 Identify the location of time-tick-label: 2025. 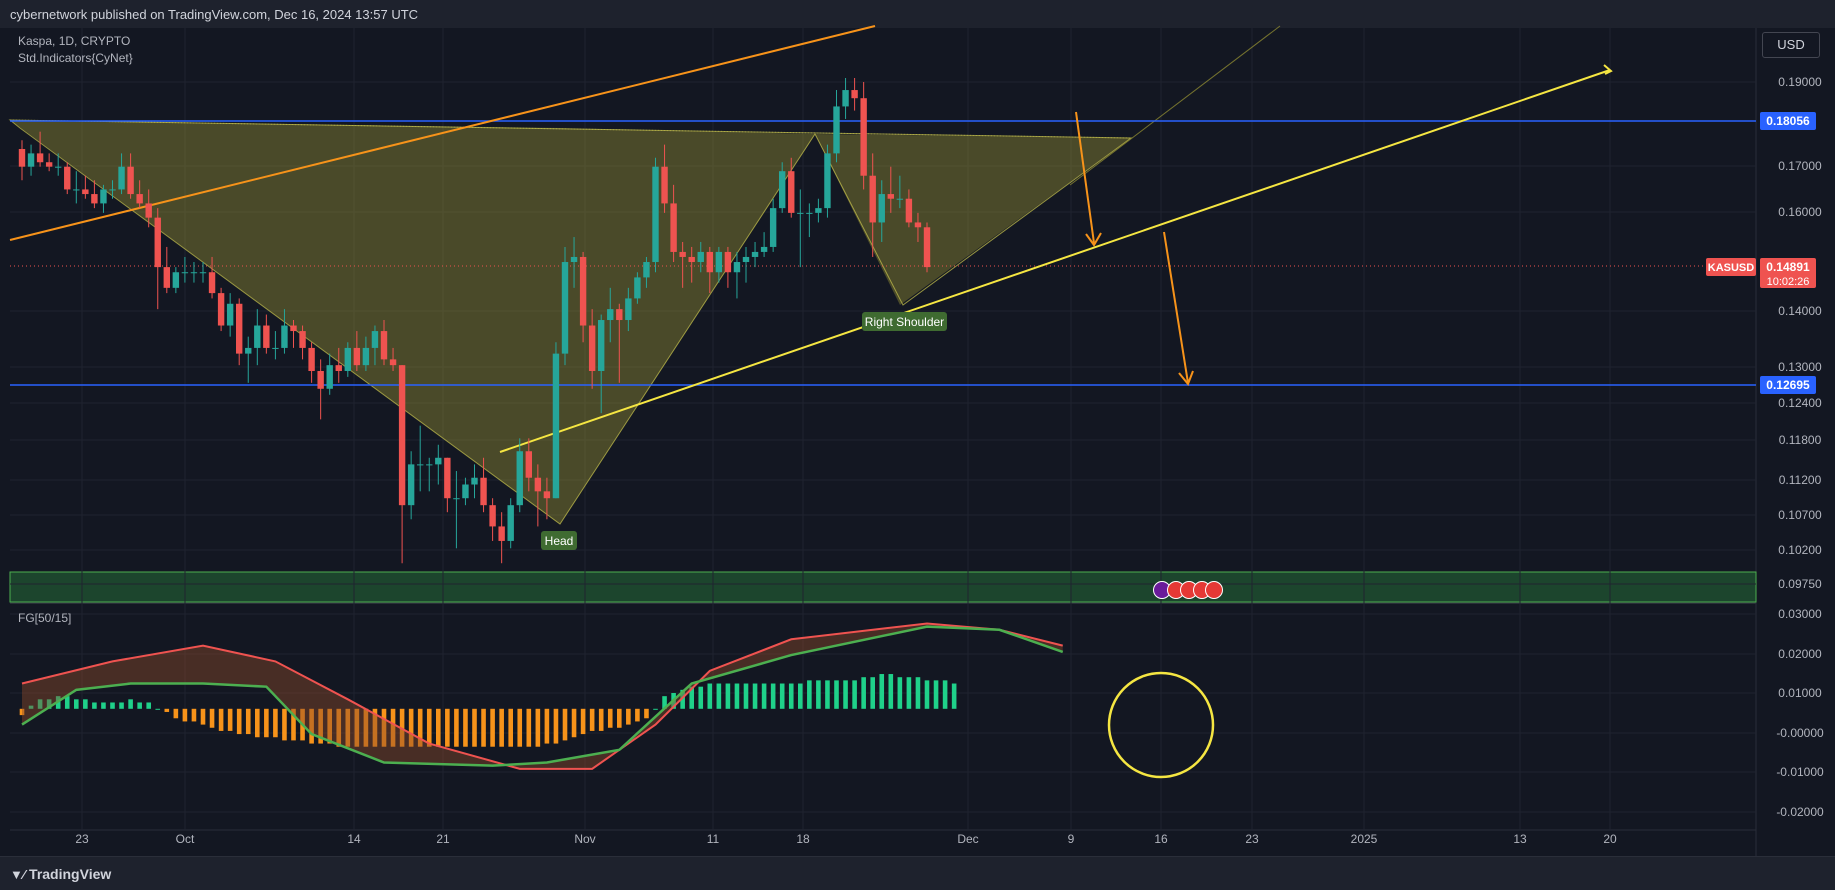
(1364, 839).